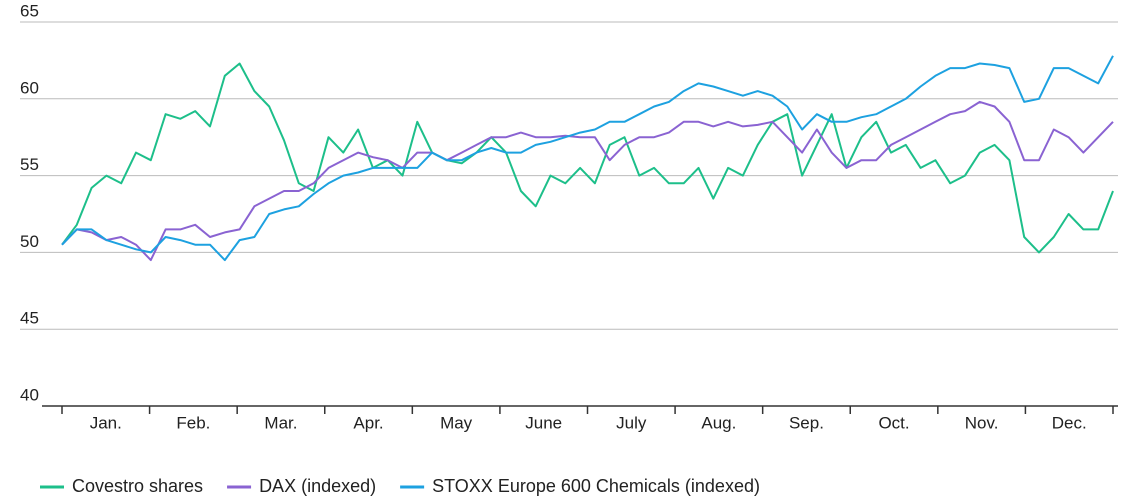 This screenshot has width=1123, height=497. What do you see at coordinates (137, 486) in the screenshot?
I see `legend-label: Covestro shares` at bounding box center [137, 486].